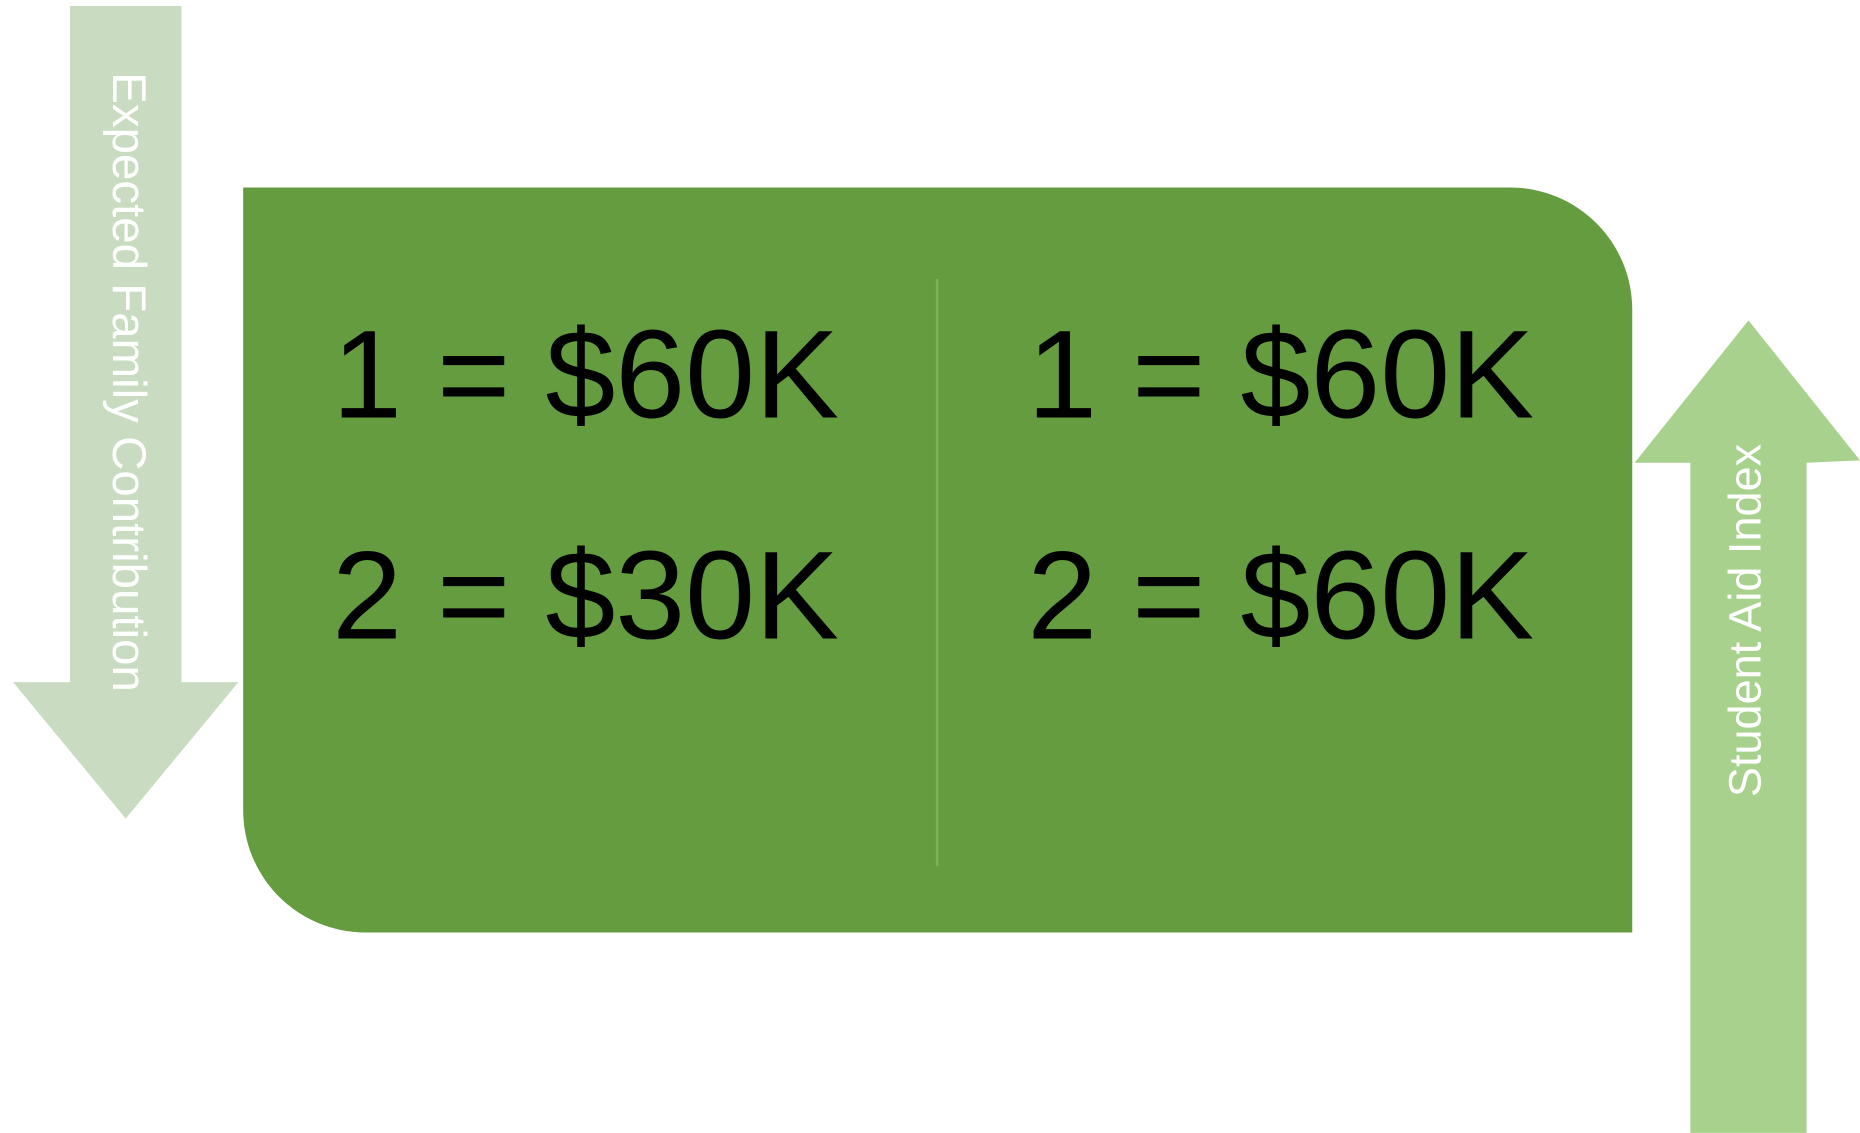  I want to click on arrow-label: Expected Family Contribution, so click(128, 382).